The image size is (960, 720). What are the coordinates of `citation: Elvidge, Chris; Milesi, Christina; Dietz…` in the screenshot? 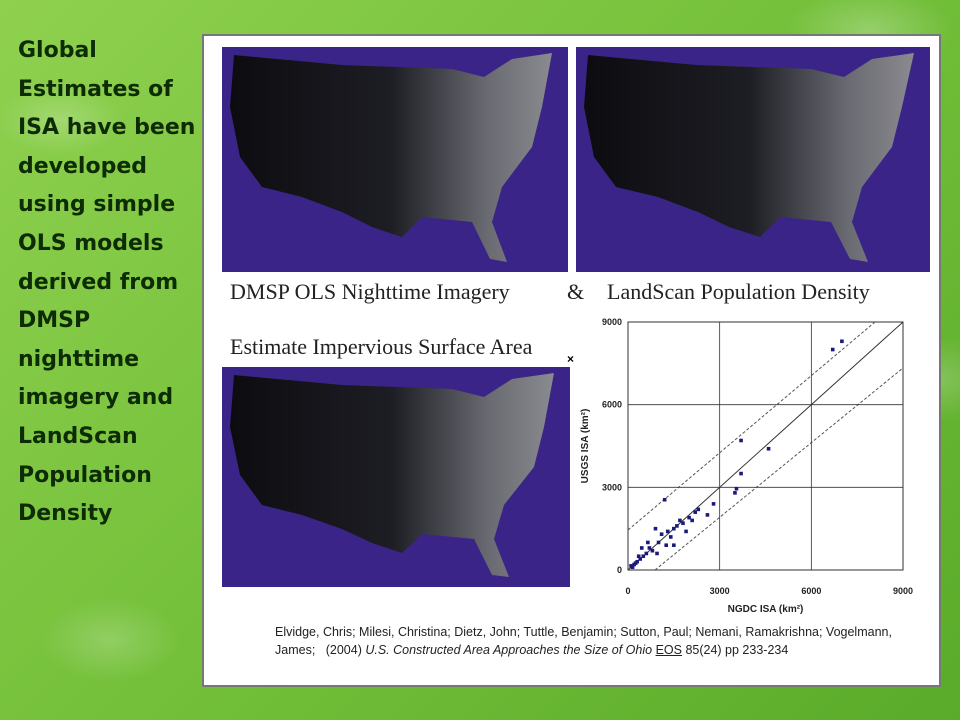 It's located at (585, 641).